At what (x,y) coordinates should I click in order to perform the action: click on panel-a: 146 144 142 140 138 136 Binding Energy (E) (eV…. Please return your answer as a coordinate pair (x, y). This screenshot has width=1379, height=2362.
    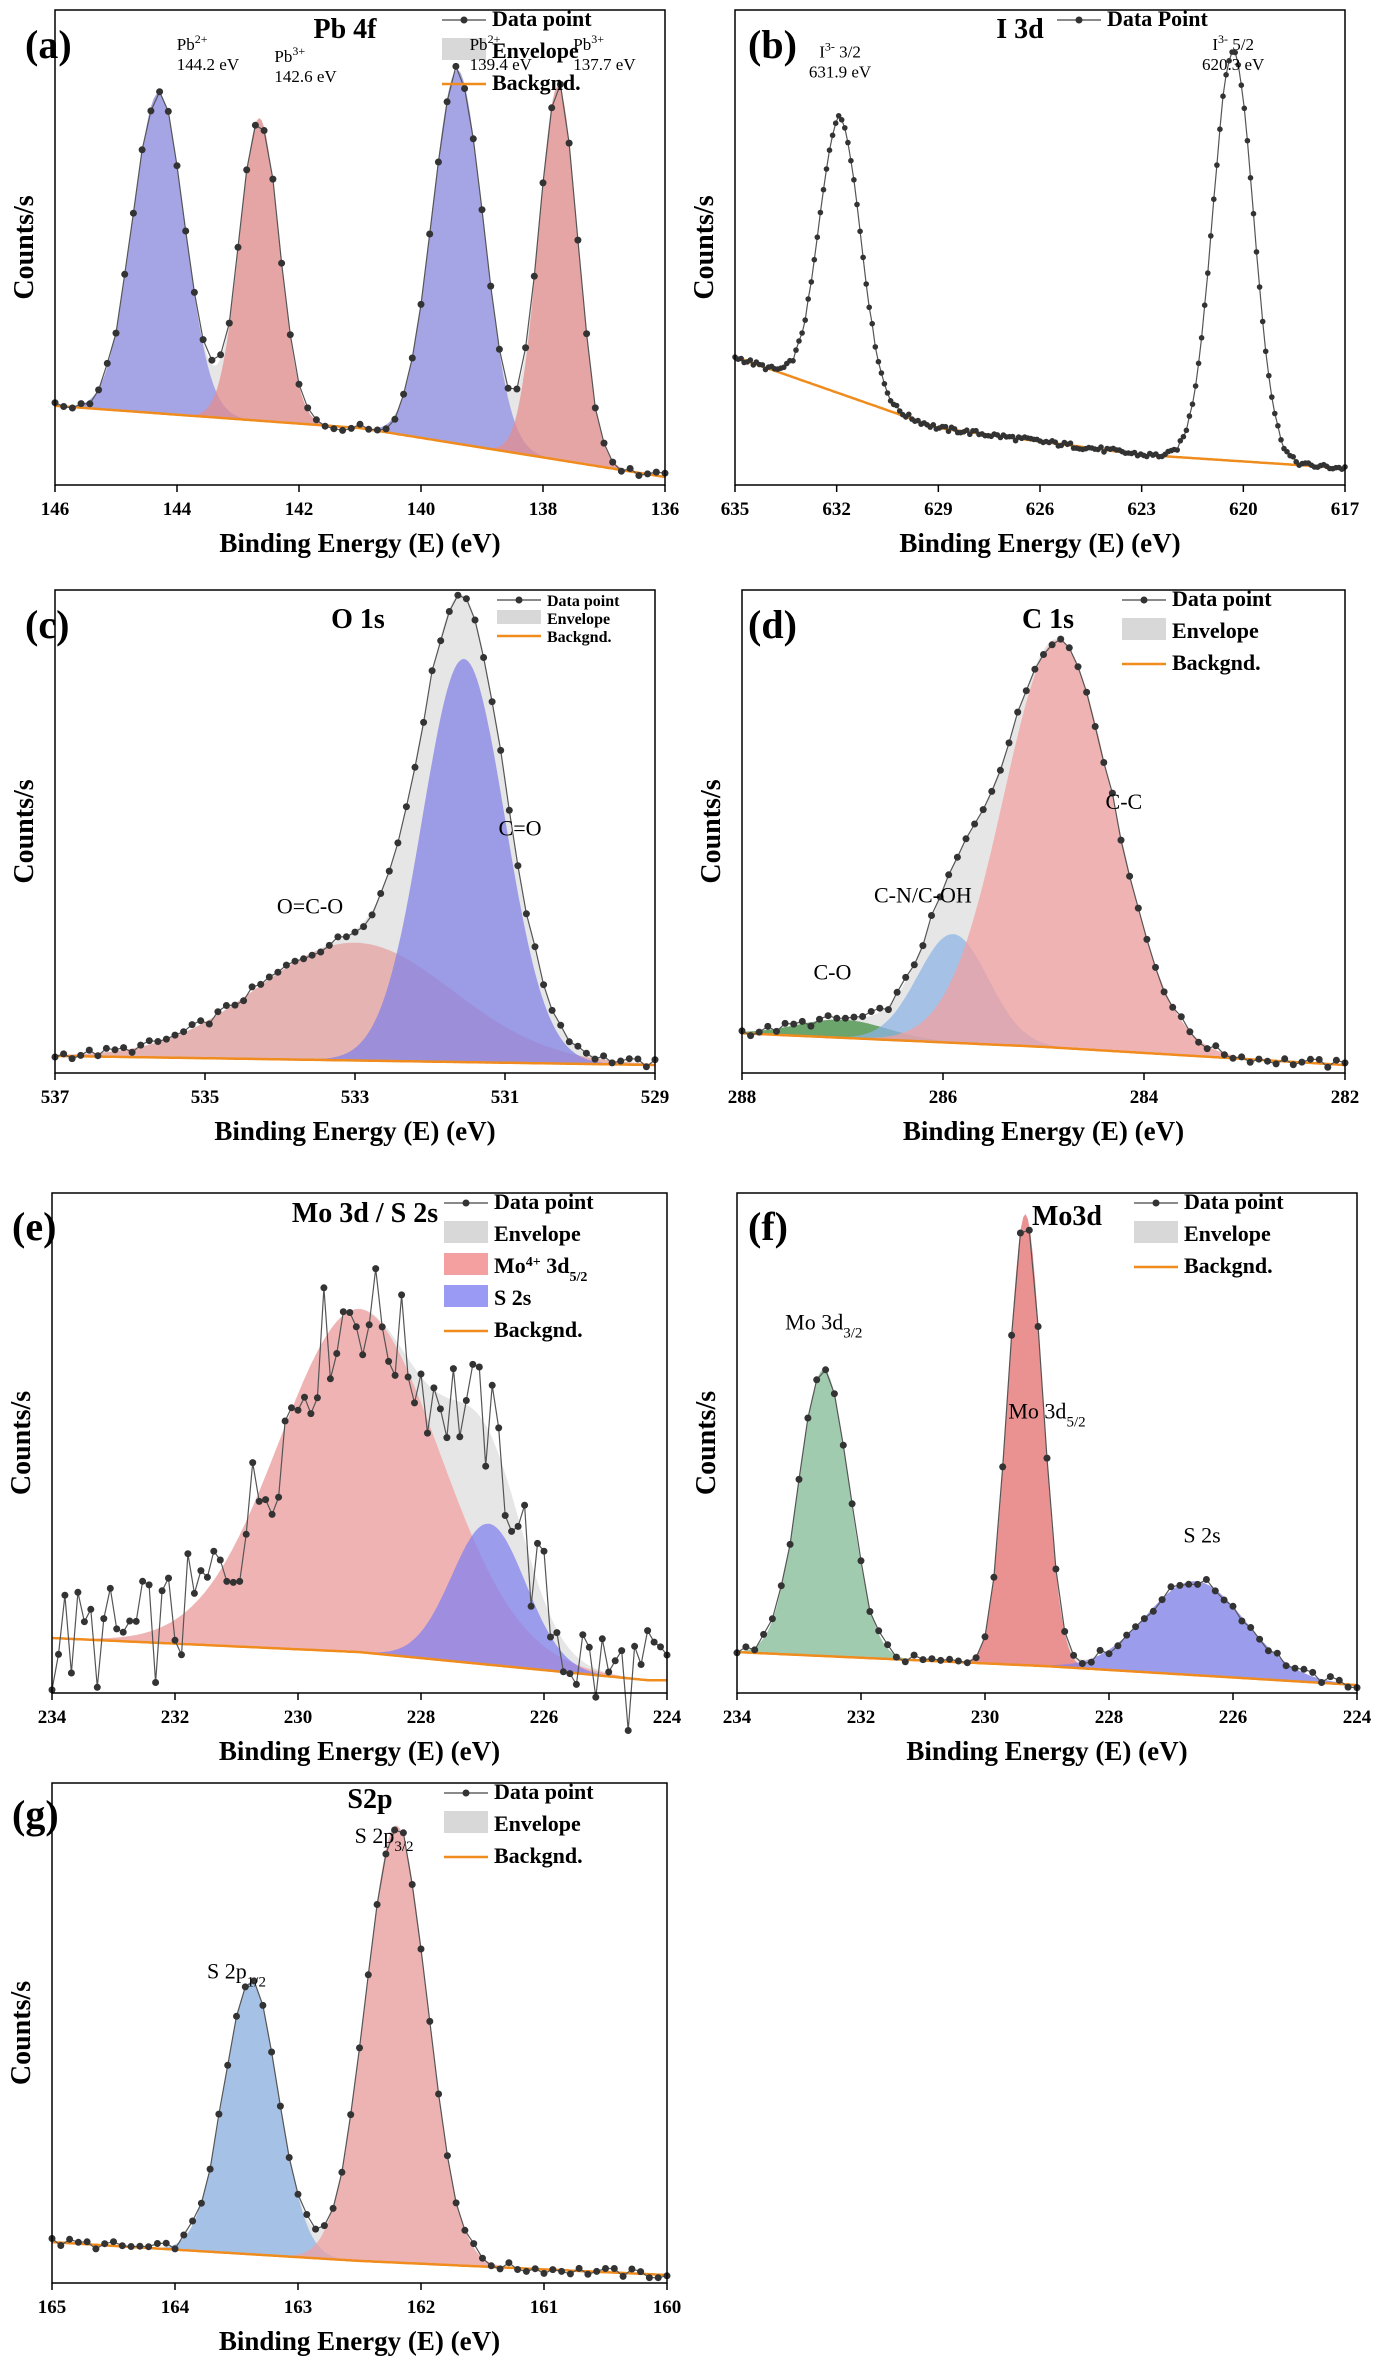
    Looking at the image, I should click on (344, 282).